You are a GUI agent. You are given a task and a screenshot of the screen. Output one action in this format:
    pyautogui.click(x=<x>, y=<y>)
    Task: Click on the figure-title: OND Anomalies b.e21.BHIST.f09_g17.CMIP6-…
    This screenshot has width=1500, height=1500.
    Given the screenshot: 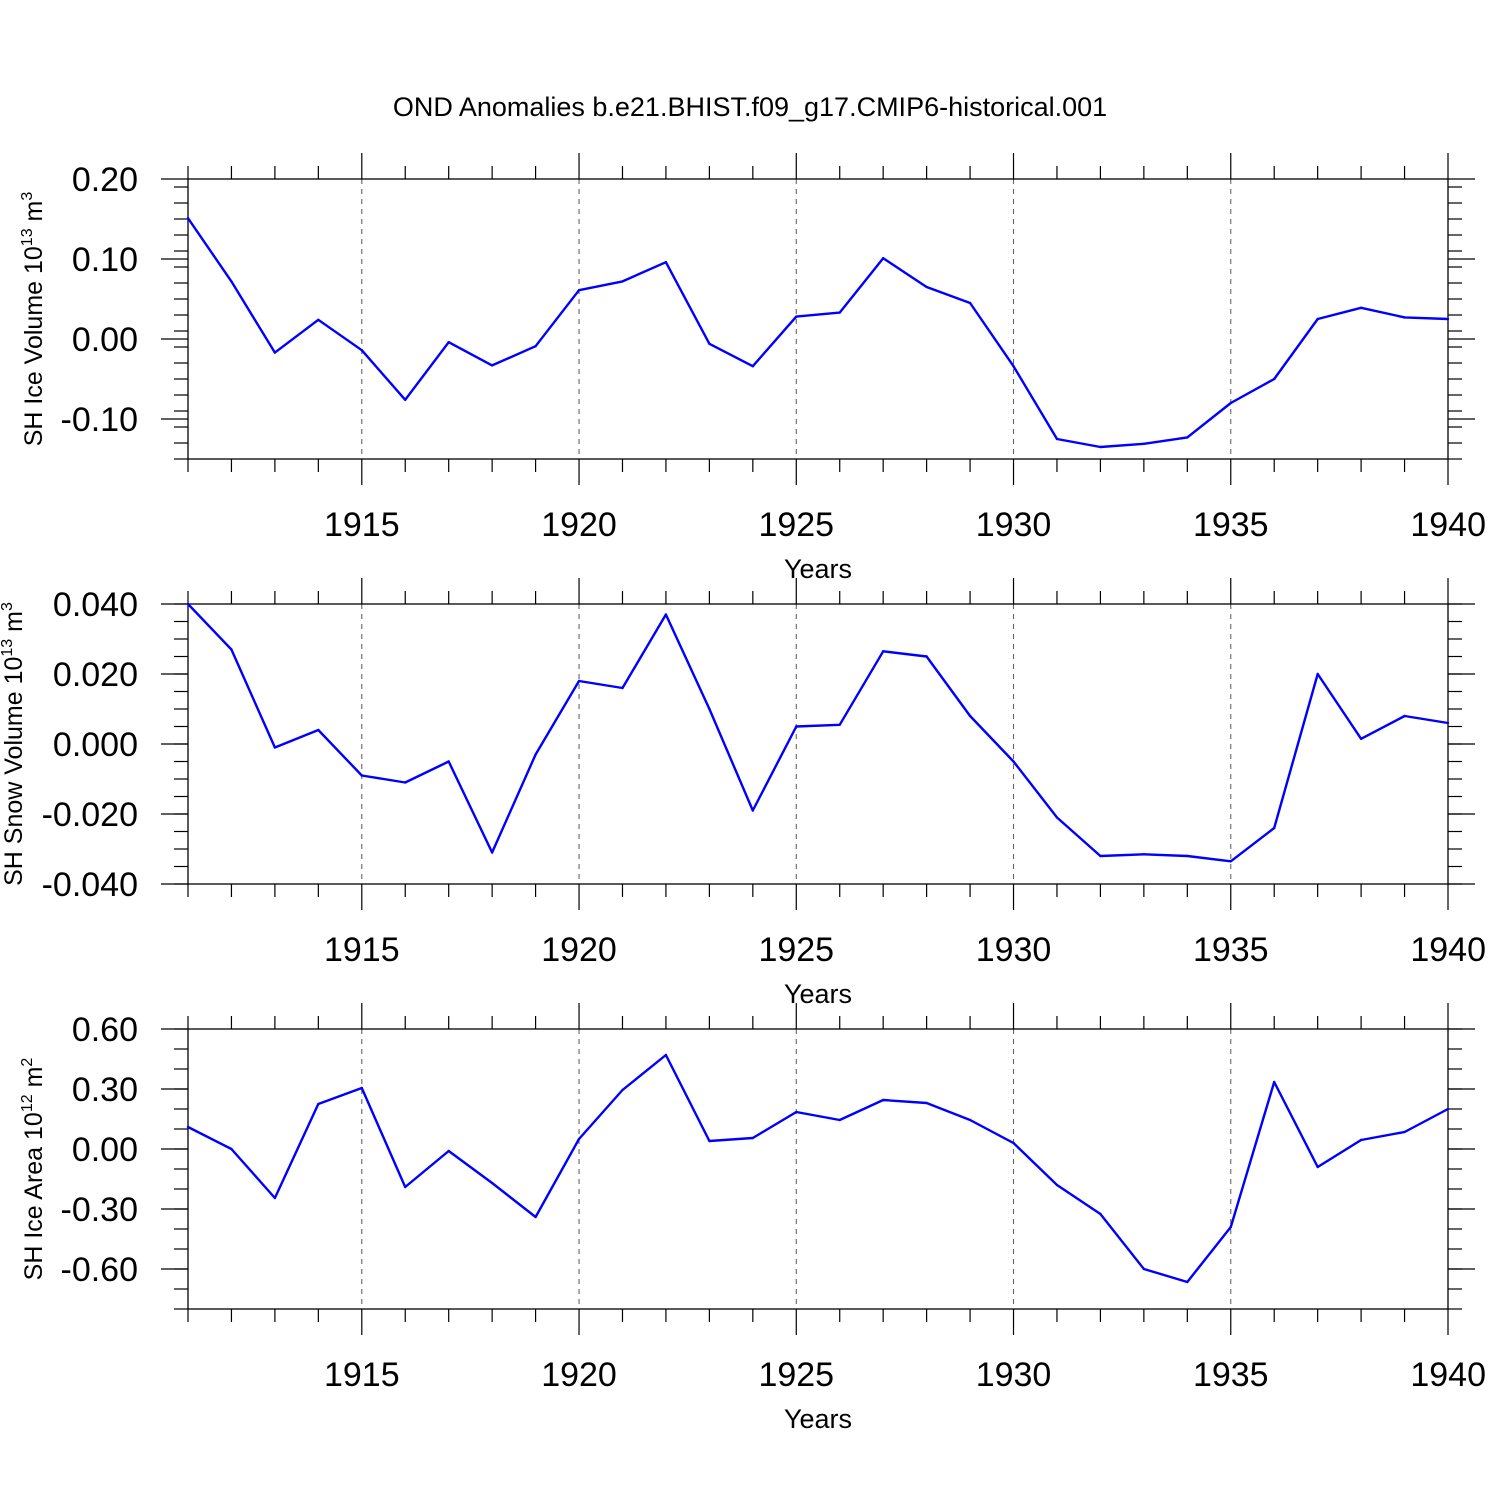 What is the action you would take?
    pyautogui.click(x=750, y=107)
    